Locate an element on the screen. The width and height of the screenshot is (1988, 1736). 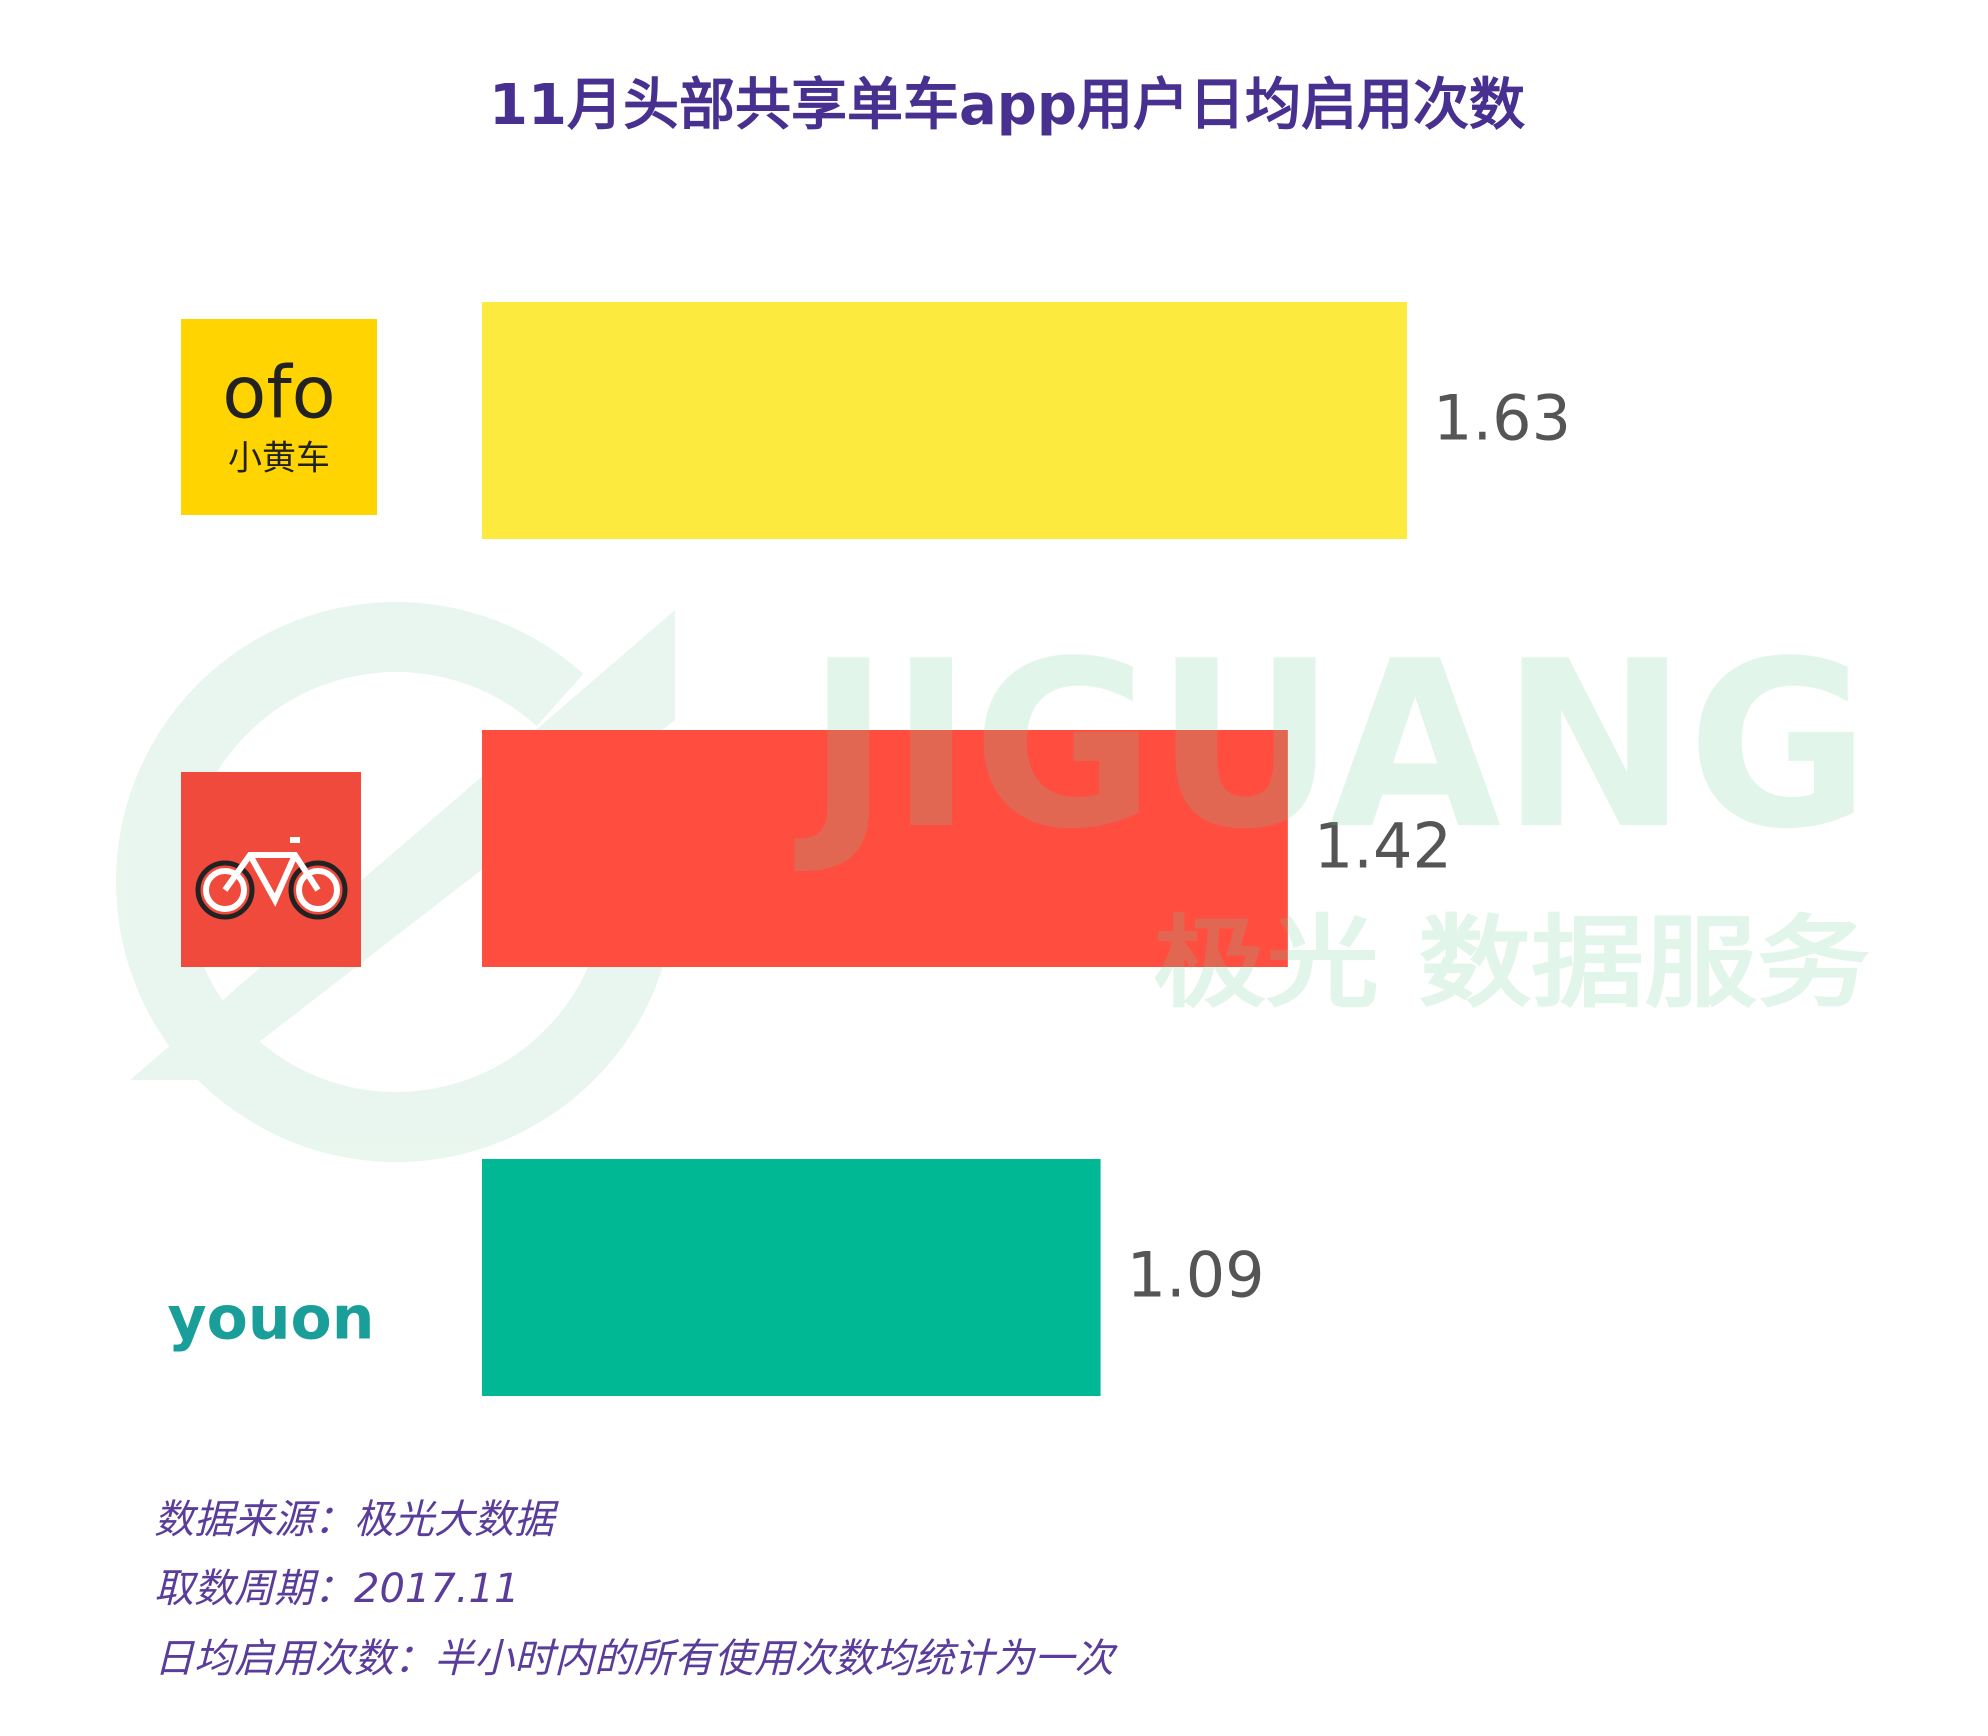
category-label: youon is located at coordinates (271, 1319).